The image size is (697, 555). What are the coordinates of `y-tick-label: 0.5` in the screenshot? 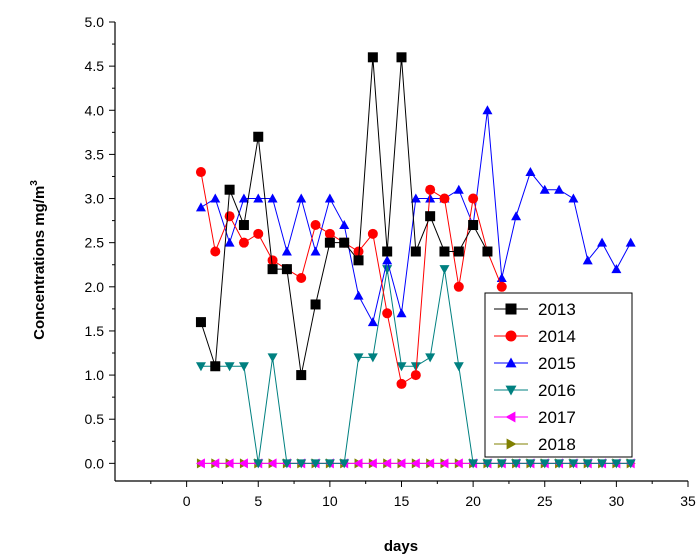 It's located at (95, 419).